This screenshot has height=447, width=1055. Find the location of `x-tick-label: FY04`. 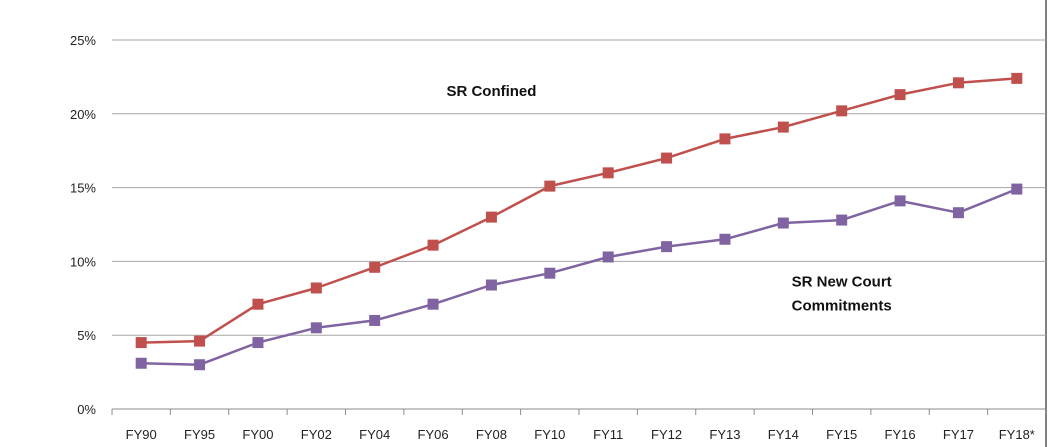

x-tick-label: FY04 is located at coordinates (374, 434).